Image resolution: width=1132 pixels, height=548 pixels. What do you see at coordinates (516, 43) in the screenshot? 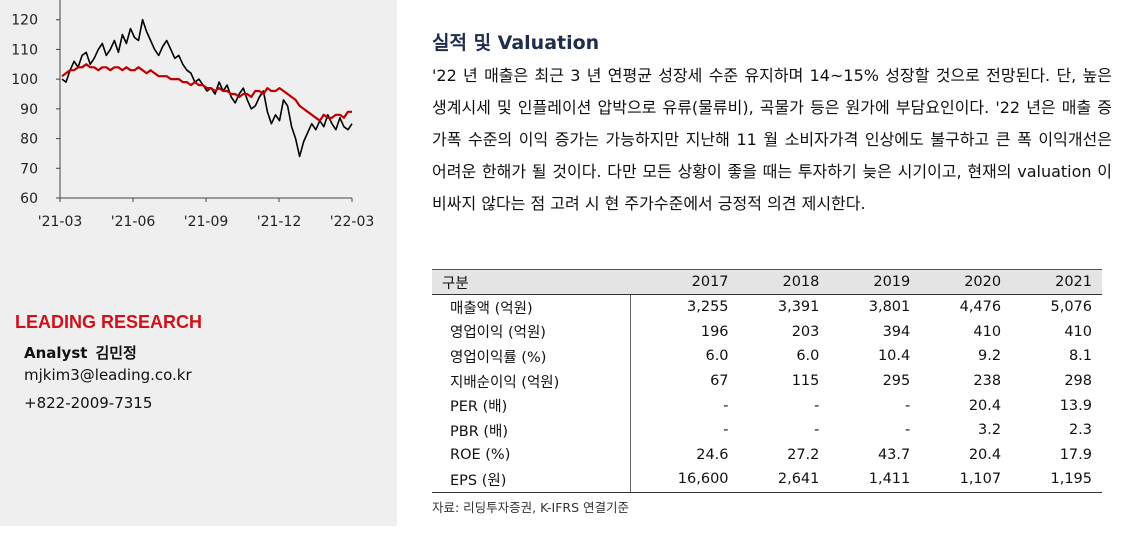
I see `section-title: 실적 및 Valuation` at bounding box center [516, 43].